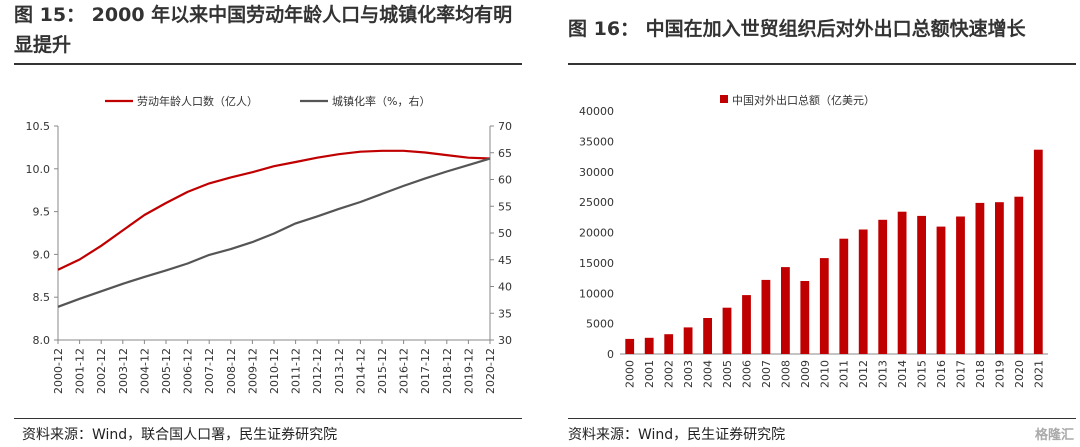  What do you see at coordinates (1019, 374) in the screenshot?
I see `x-tick-label: 2020` at bounding box center [1019, 374].